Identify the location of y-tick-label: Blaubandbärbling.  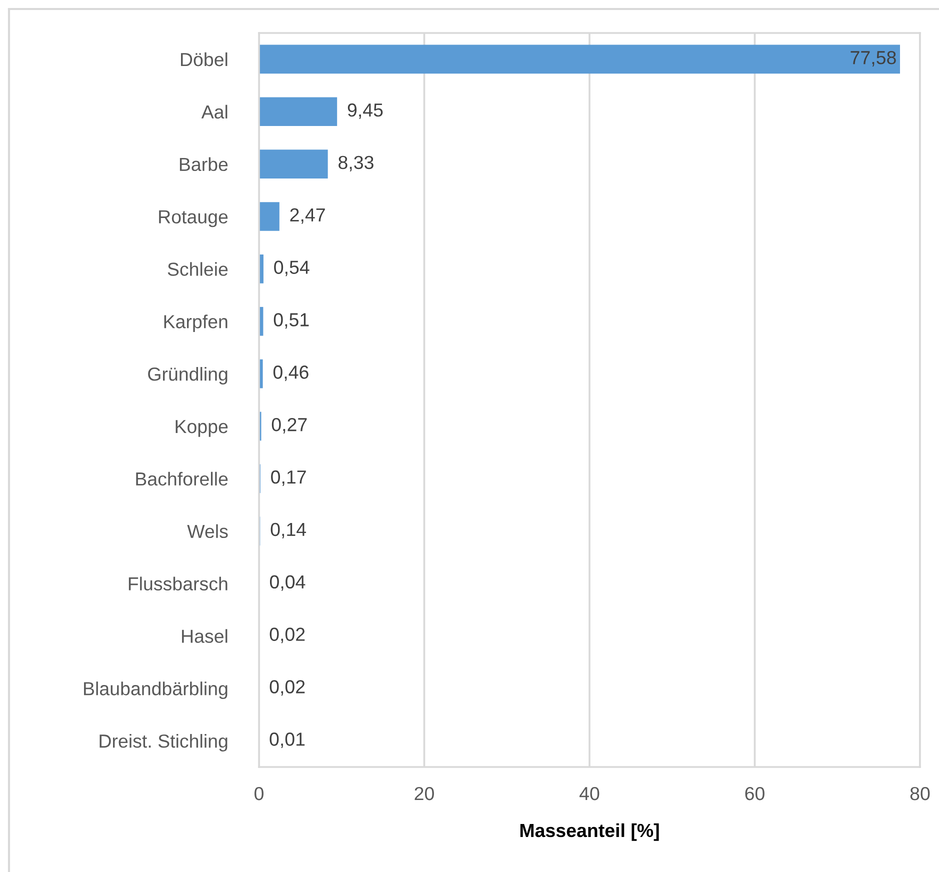
(156, 691).